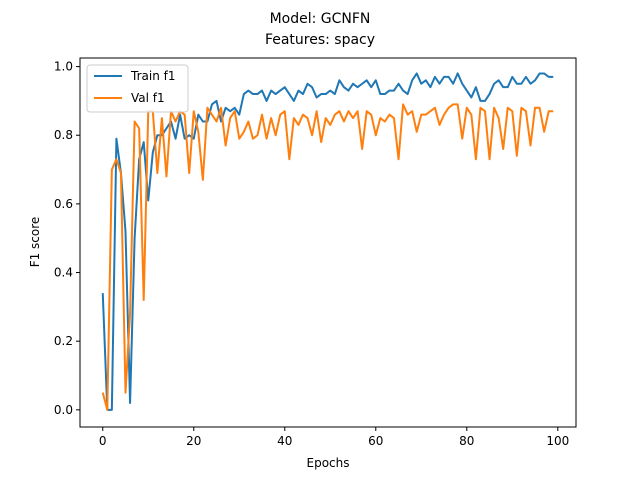 The width and height of the screenshot is (640, 480). What do you see at coordinates (320, 19) in the screenshot?
I see `chart-title-line1: Model: GCNFN` at bounding box center [320, 19].